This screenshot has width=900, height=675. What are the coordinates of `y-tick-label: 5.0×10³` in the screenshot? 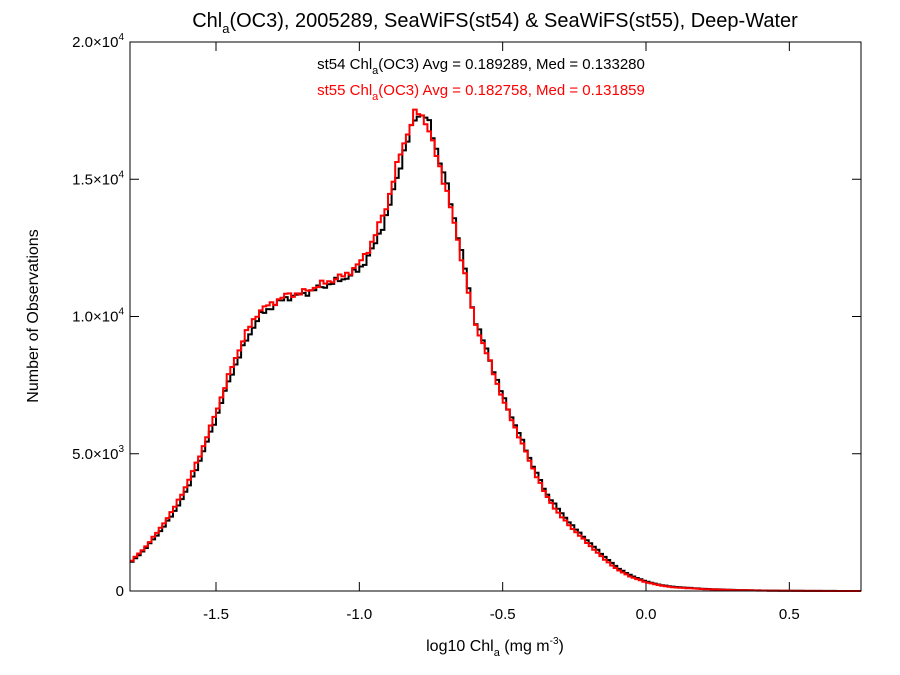 It's located at (98, 453).